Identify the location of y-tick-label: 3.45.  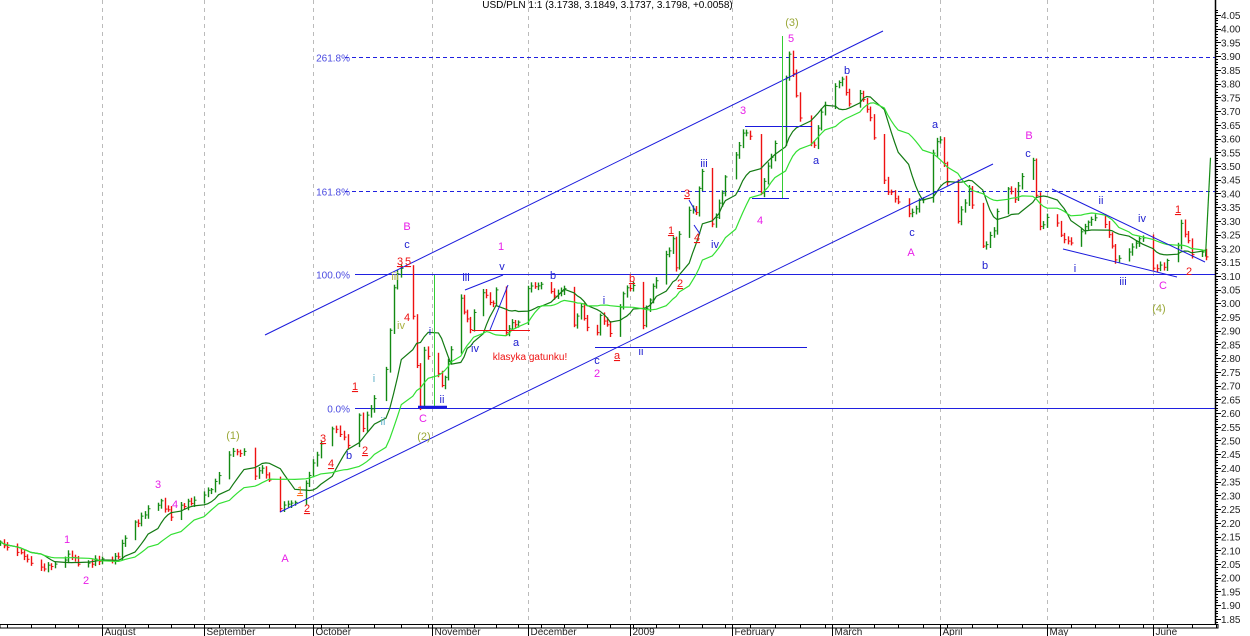
(1231, 181).